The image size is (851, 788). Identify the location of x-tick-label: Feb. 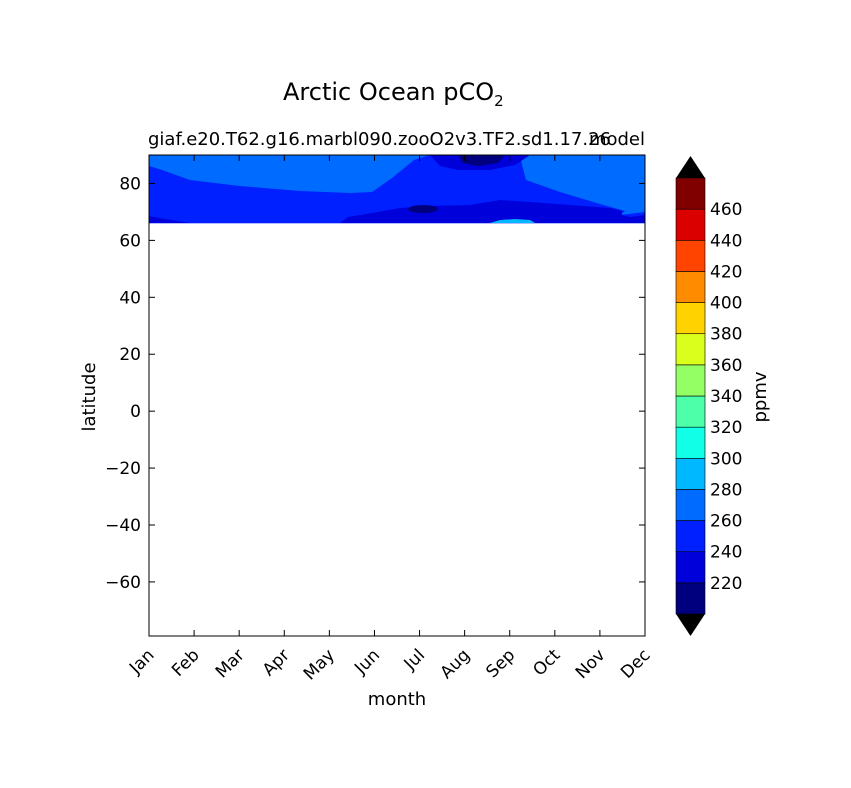
(185, 662).